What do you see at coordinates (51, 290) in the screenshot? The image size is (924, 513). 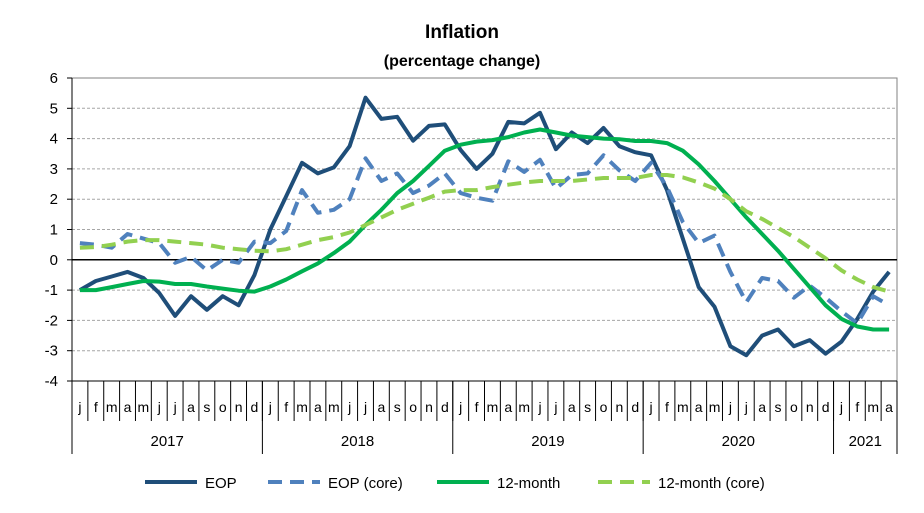 I see `y-tick-label: -1` at bounding box center [51, 290].